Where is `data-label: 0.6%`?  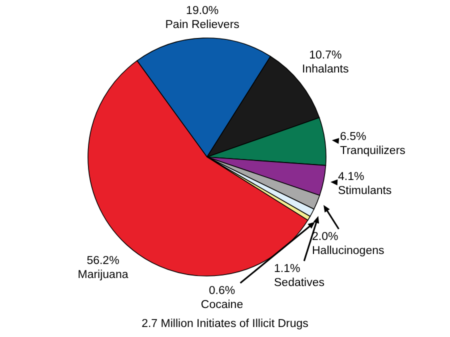
data-label: 0.6% is located at coordinates (222, 291).